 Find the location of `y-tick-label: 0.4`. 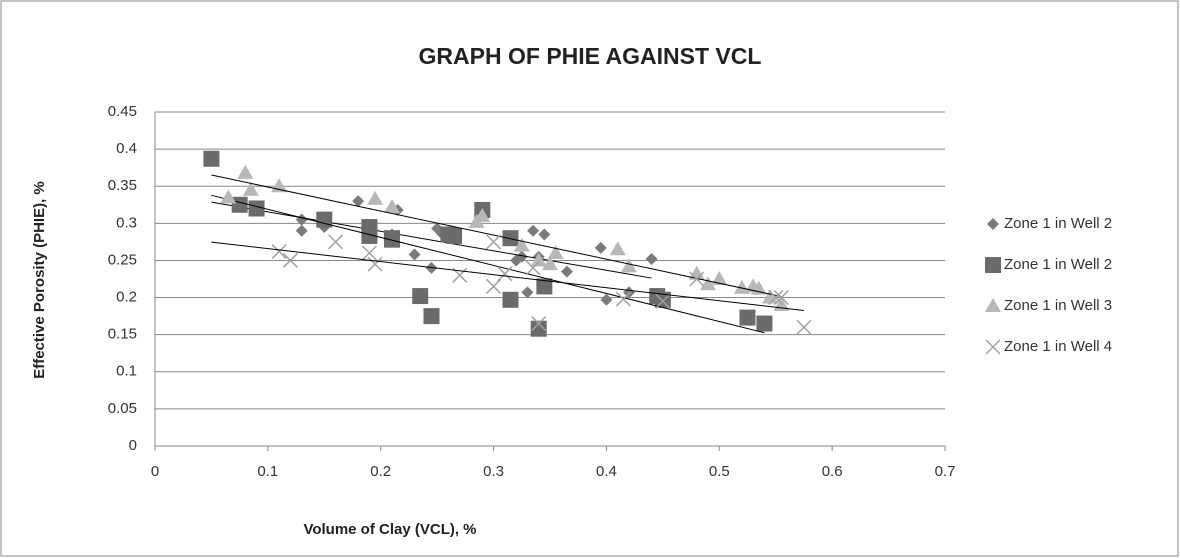

y-tick-label: 0.4 is located at coordinates (126, 148).